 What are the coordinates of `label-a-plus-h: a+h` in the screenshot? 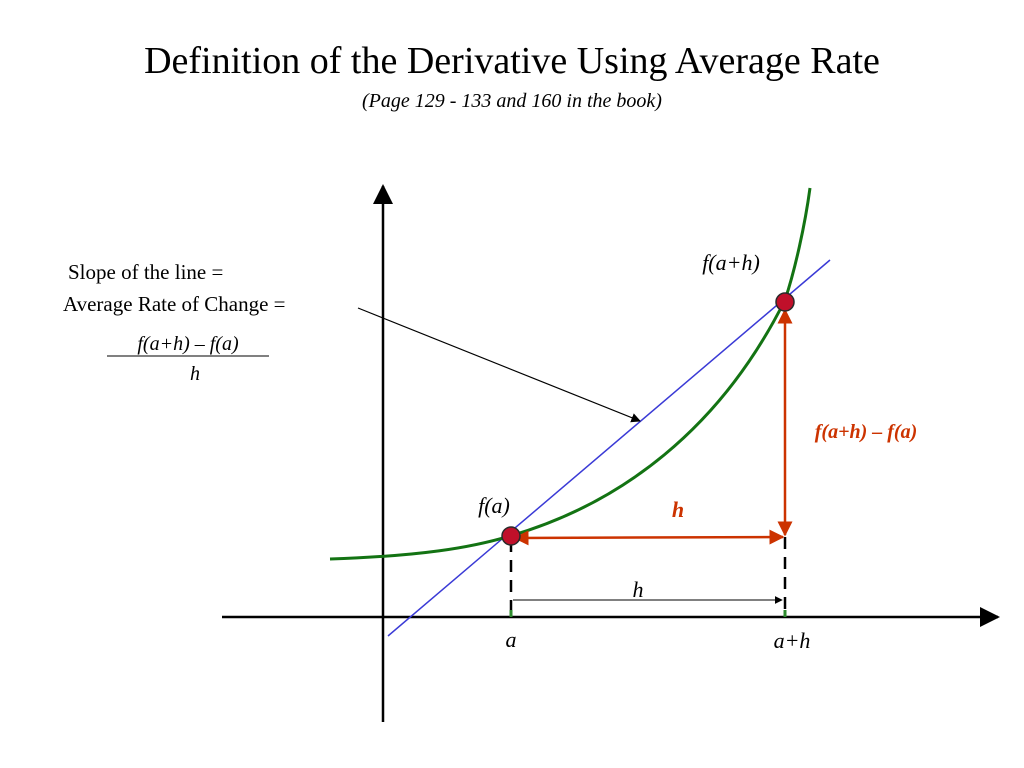 It's located at (792, 640).